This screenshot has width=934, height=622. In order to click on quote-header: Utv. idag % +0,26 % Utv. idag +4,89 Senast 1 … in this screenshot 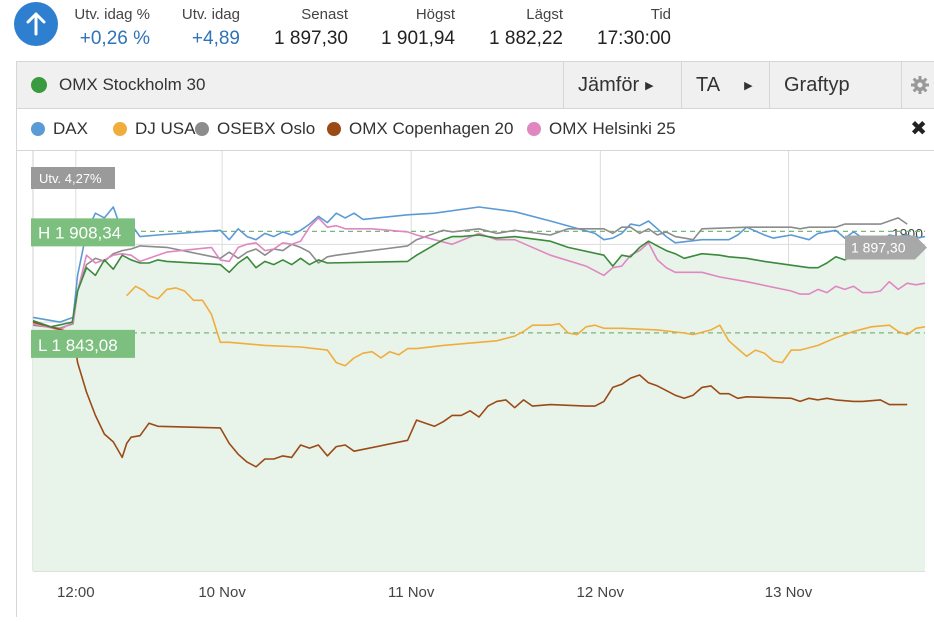, I will do `click(467, 29)`.